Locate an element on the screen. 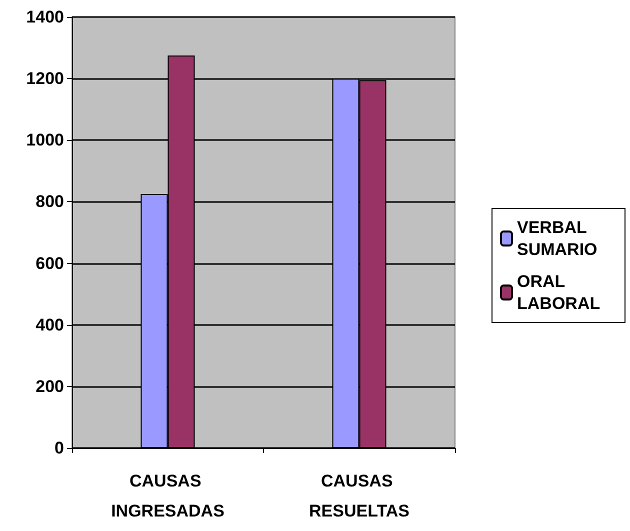 Image resolution: width=630 pixels, height=531 pixels. legend-label: VERBAL SUMARIO is located at coordinates (557, 238).